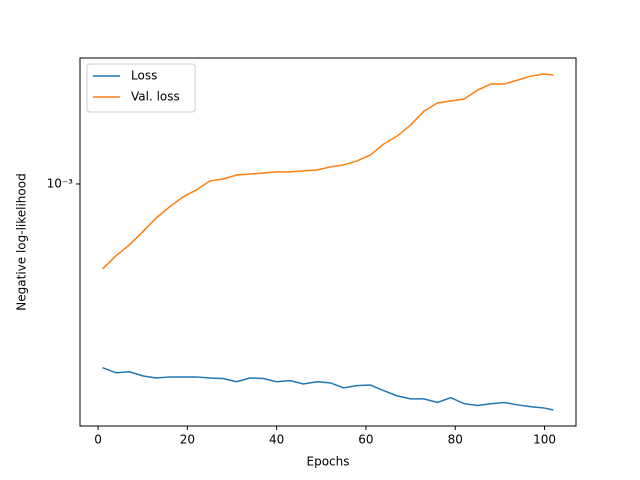  Describe the element at coordinates (328, 462) in the screenshot. I see `x-axis-label: Epochs` at that location.